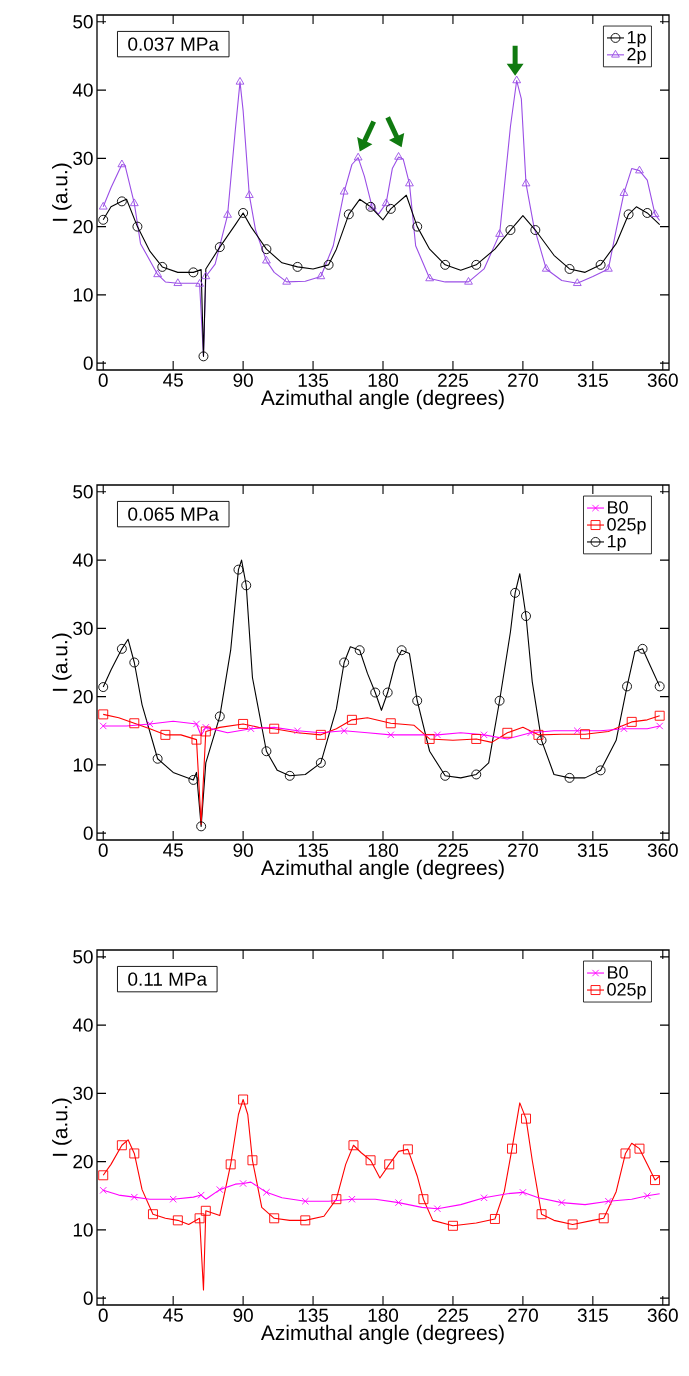 This screenshot has width=689, height=1376. What do you see at coordinates (616, 543) in the screenshot?
I see `legend-label: 1p` at bounding box center [616, 543].